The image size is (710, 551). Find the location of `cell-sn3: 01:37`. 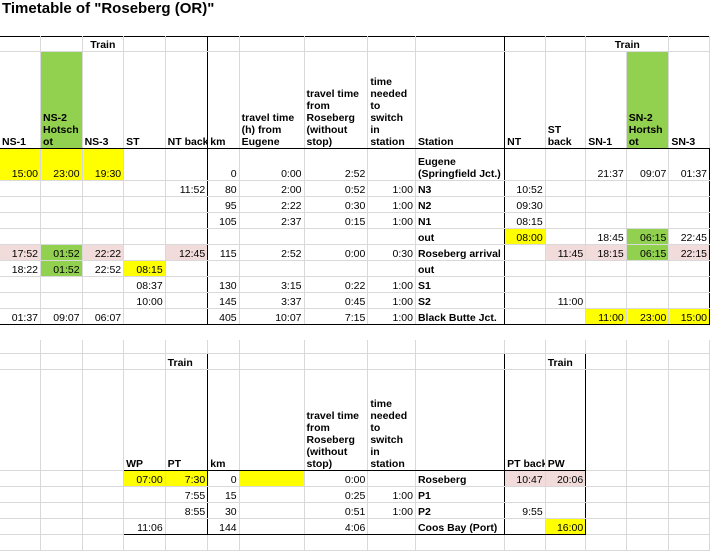

cell-sn3: 01:37 is located at coordinates (689, 164).